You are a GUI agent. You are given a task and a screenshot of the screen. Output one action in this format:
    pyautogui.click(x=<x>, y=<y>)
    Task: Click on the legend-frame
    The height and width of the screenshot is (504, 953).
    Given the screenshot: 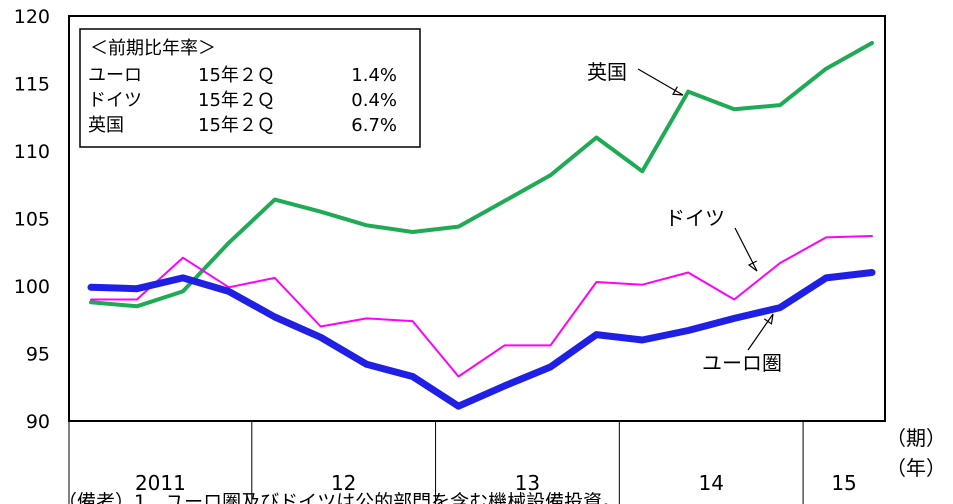 What is the action you would take?
    pyautogui.click(x=250, y=88)
    